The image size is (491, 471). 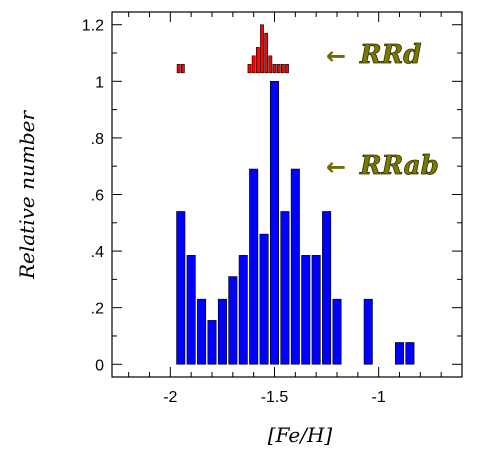 I want to click on rrab-annotation-label: RRab, so click(x=399, y=166).